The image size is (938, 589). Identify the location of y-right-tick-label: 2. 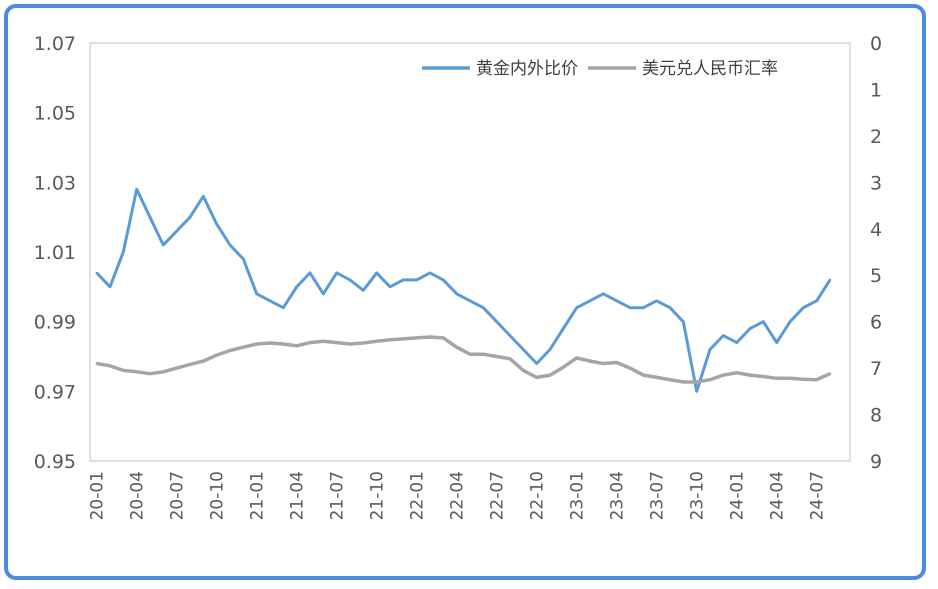
(876, 137).